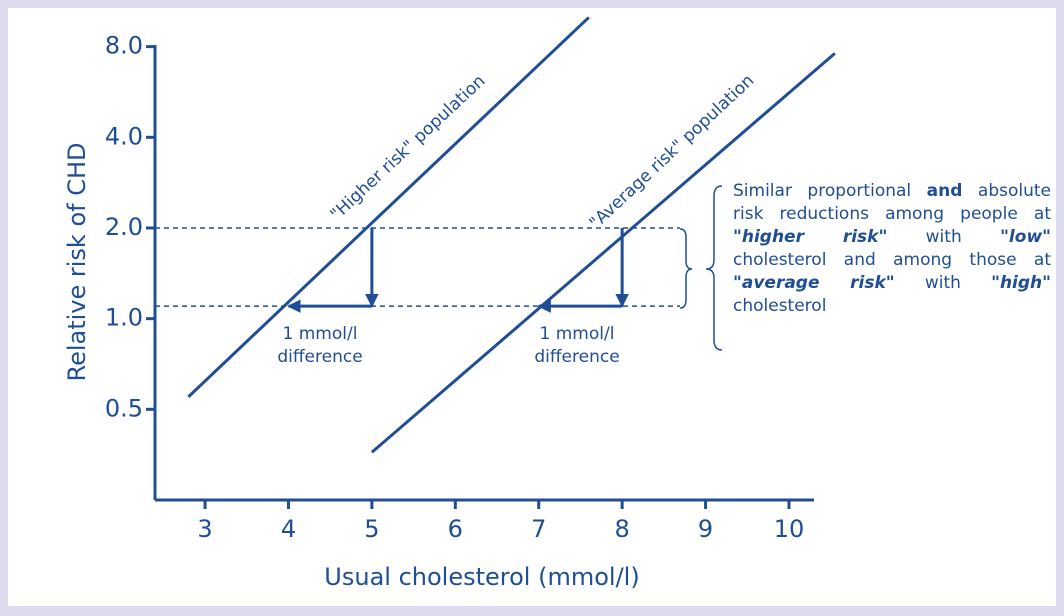 The image size is (1064, 616). Describe the element at coordinates (77, 261) in the screenshot. I see `y-axis-title: Relative risk of CHD` at that location.